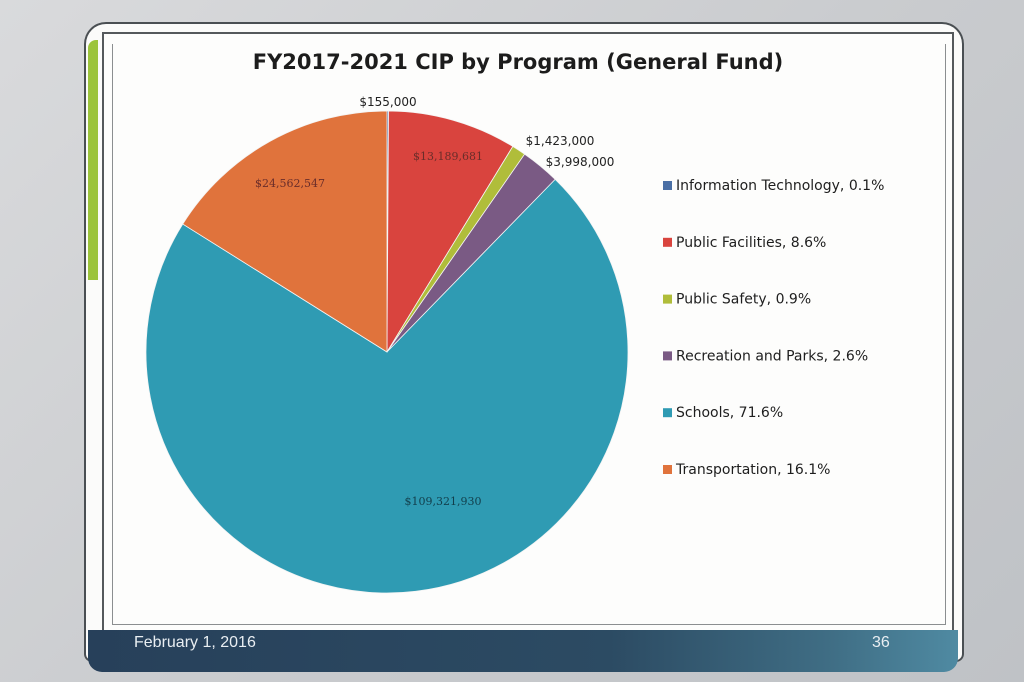  Describe the element at coordinates (93, 160) in the screenshot. I see `slide-accent-bar` at that location.